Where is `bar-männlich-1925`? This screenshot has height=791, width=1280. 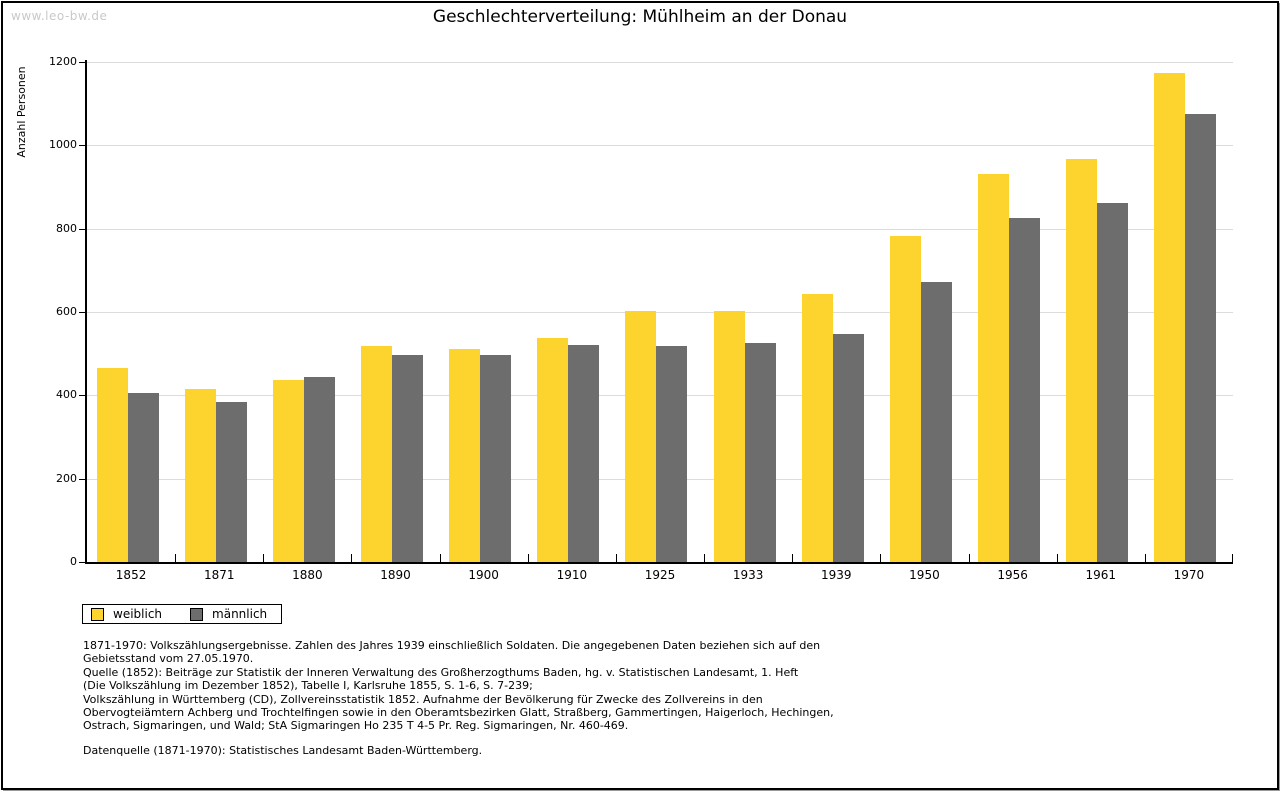
bar-männlich-1925 is located at coordinates (672, 454).